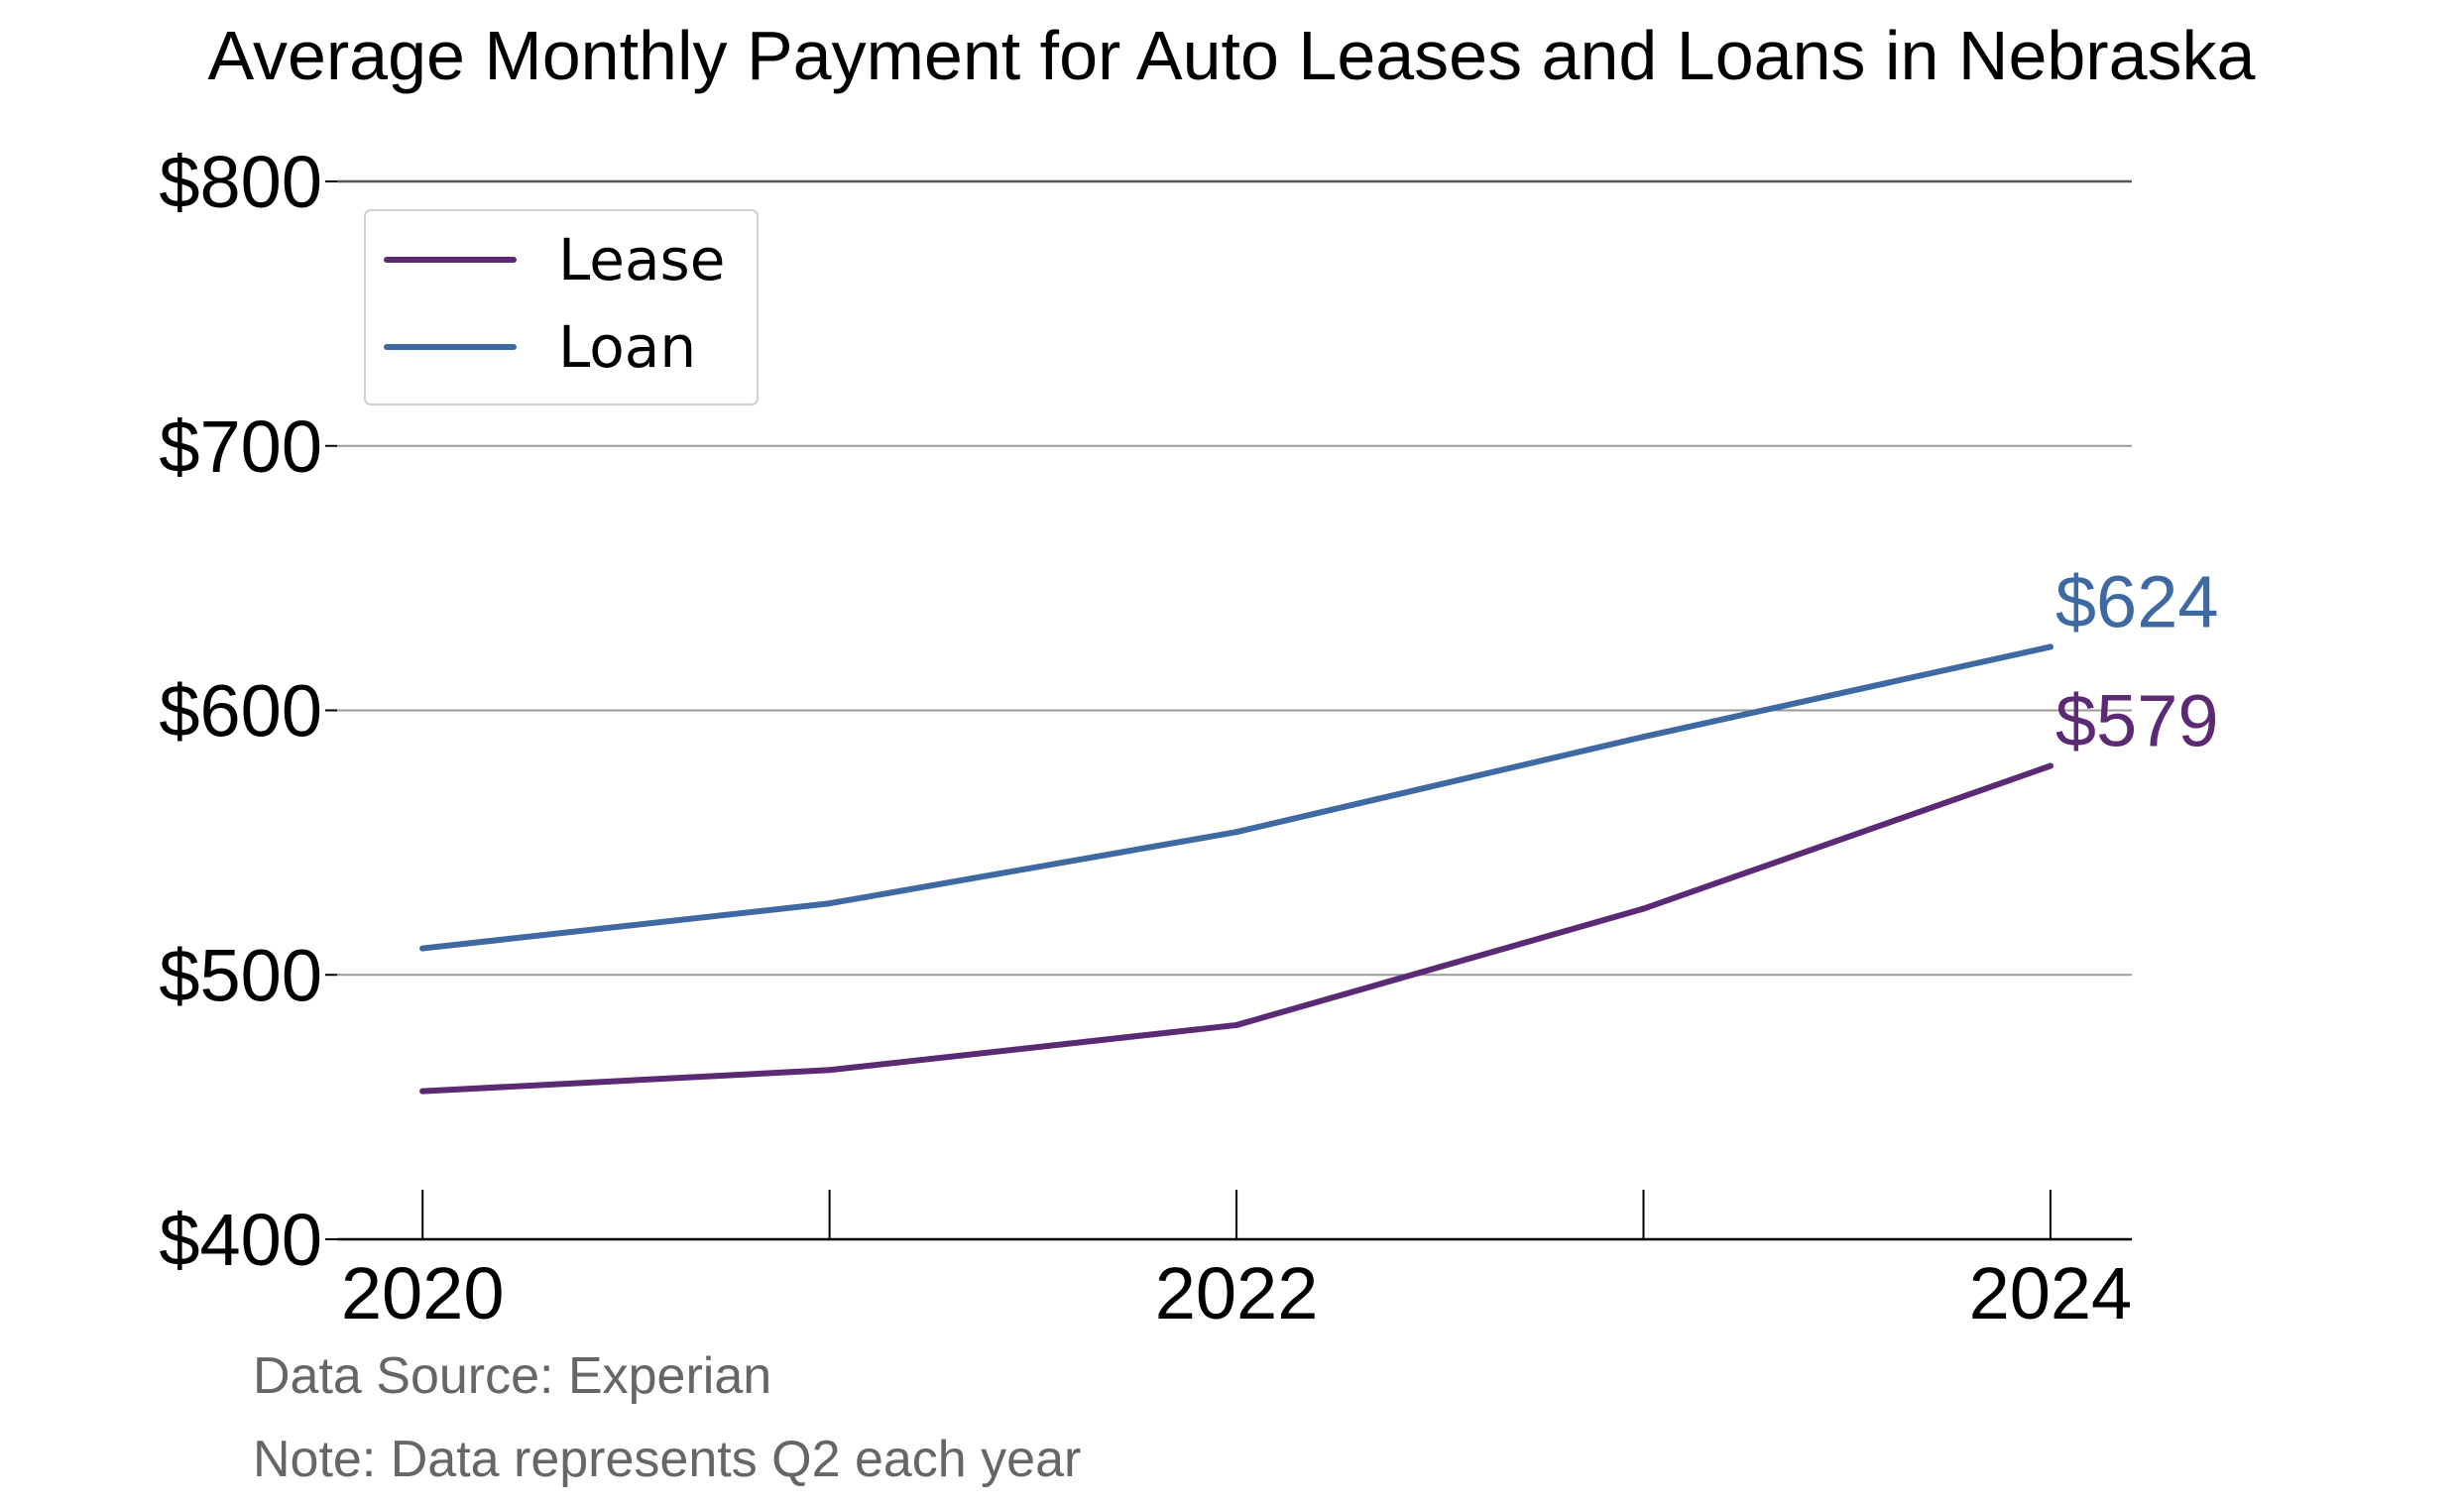 This screenshot has width=2464, height=1505. I want to click on y-tick-label-400: $400, so click(240, 1240).